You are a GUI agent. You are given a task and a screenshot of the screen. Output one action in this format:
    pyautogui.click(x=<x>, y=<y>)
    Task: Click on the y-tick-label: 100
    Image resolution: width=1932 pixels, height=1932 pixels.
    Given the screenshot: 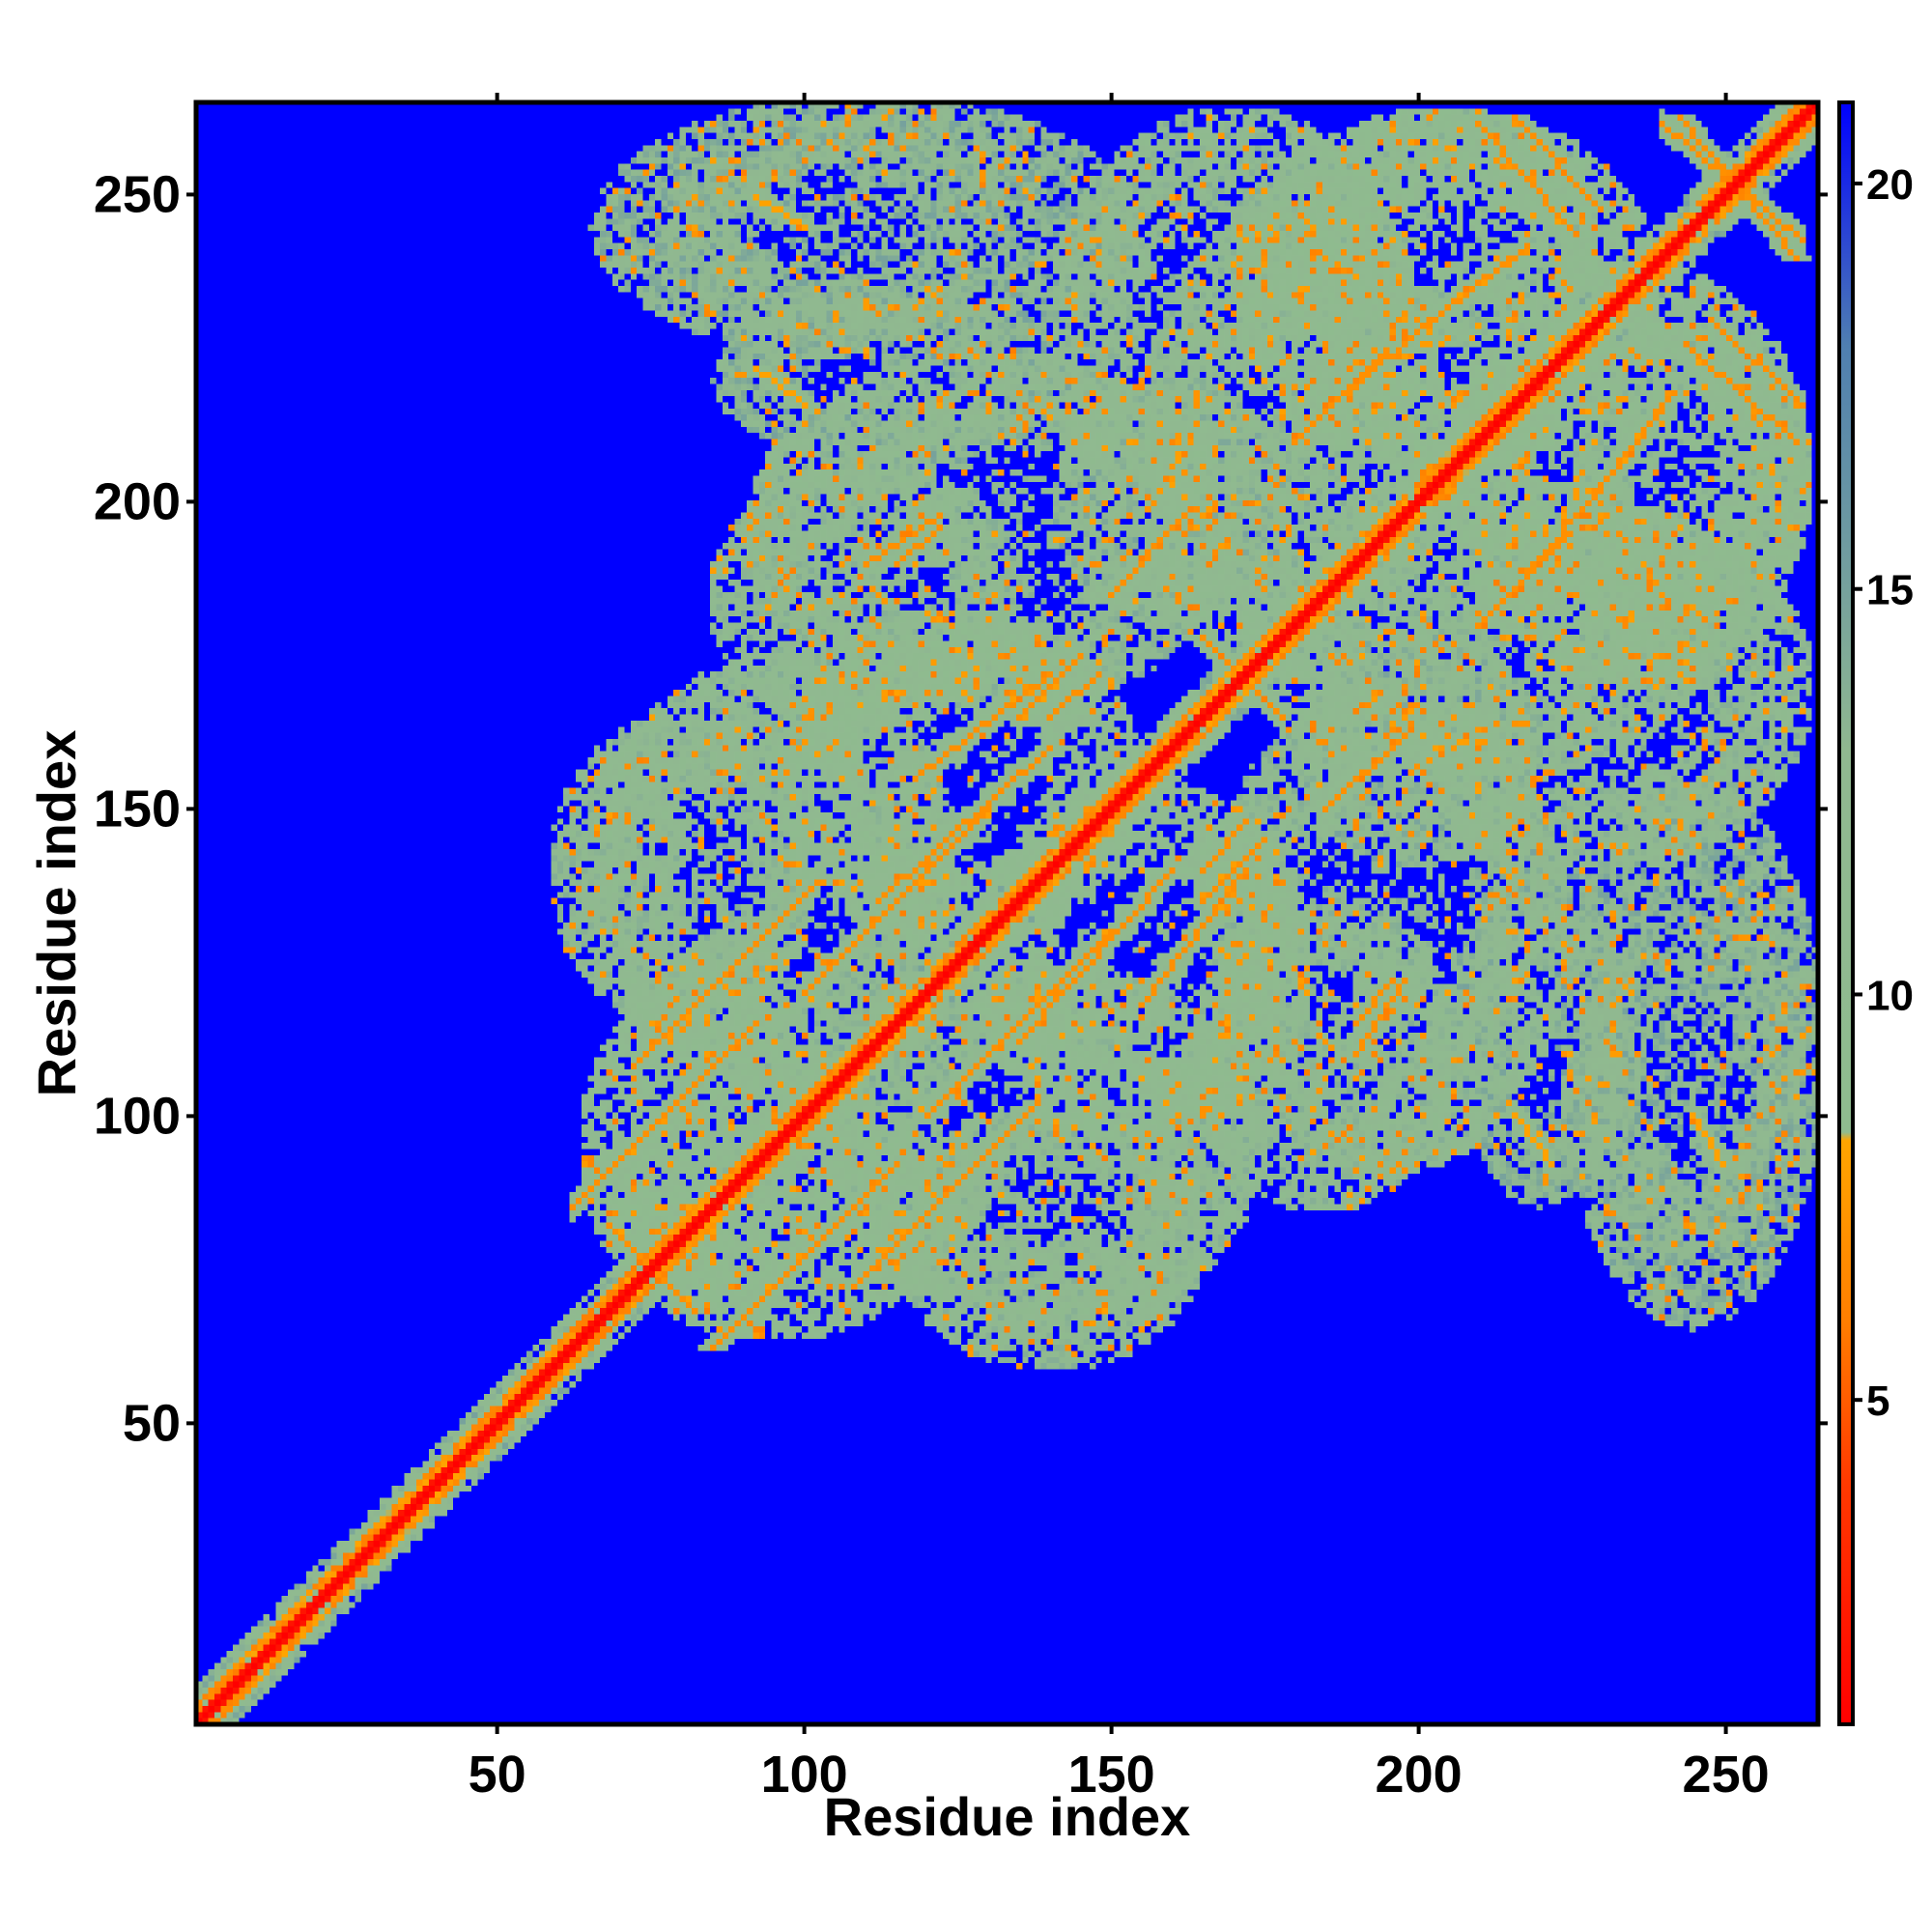 What is the action you would take?
    pyautogui.click(x=137, y=1116)
    